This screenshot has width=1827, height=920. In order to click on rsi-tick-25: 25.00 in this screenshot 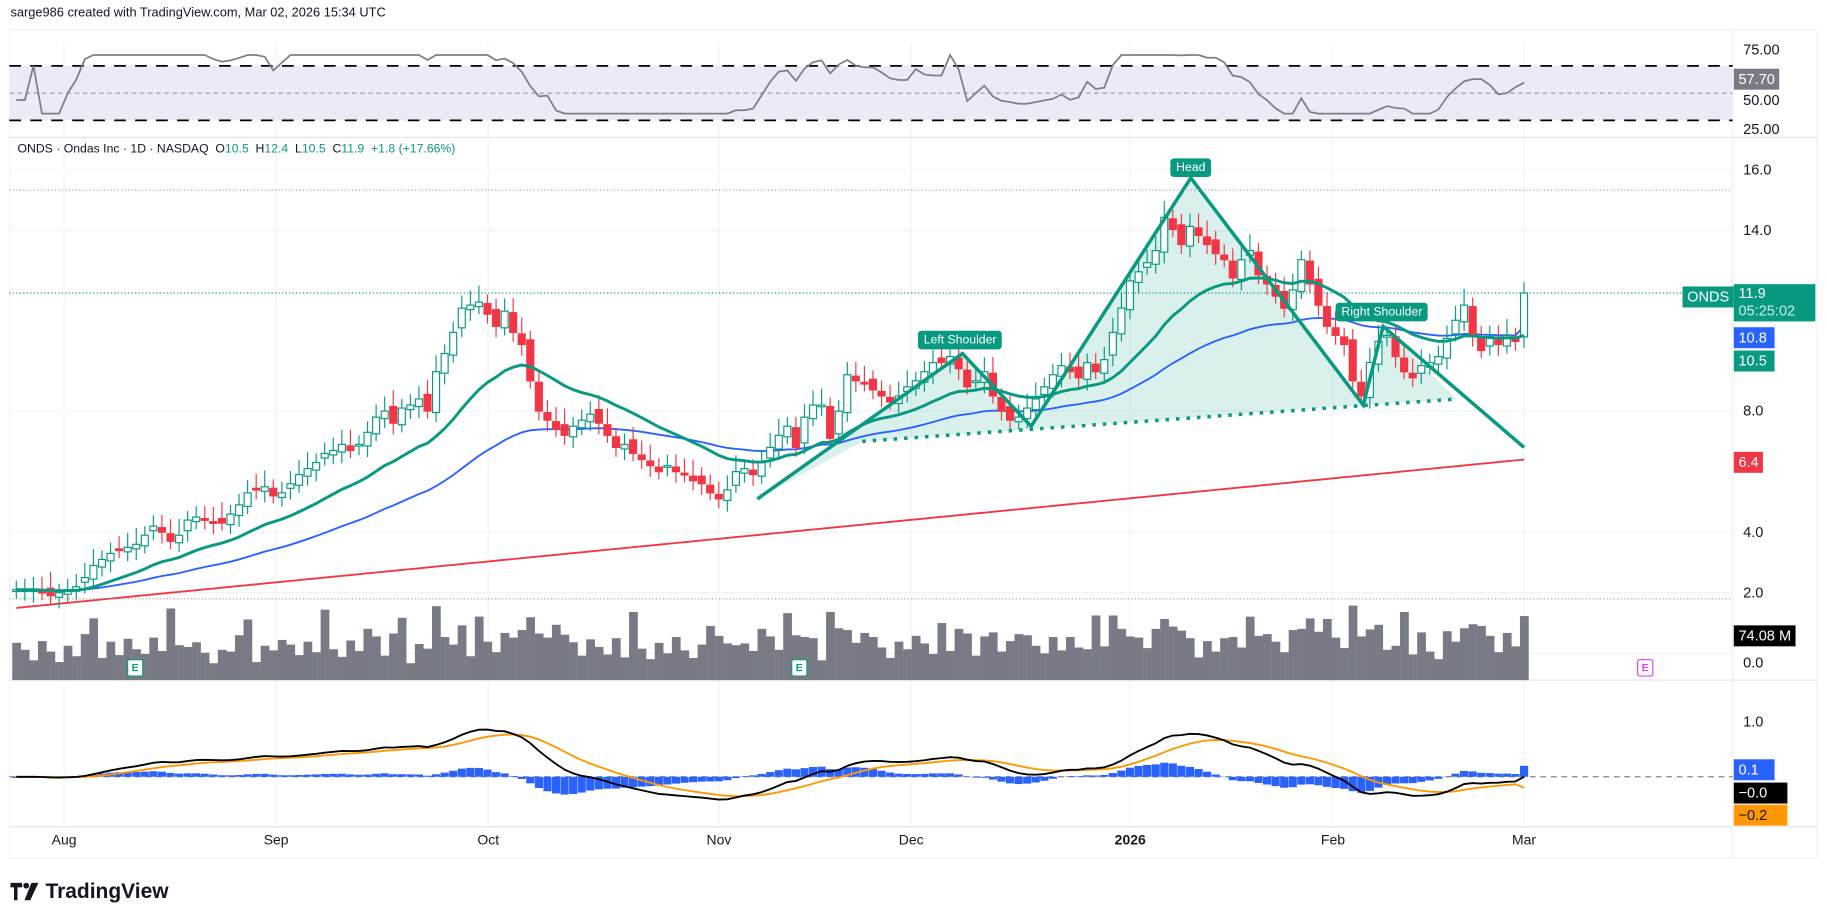, I will do `click(1761, 129)`.